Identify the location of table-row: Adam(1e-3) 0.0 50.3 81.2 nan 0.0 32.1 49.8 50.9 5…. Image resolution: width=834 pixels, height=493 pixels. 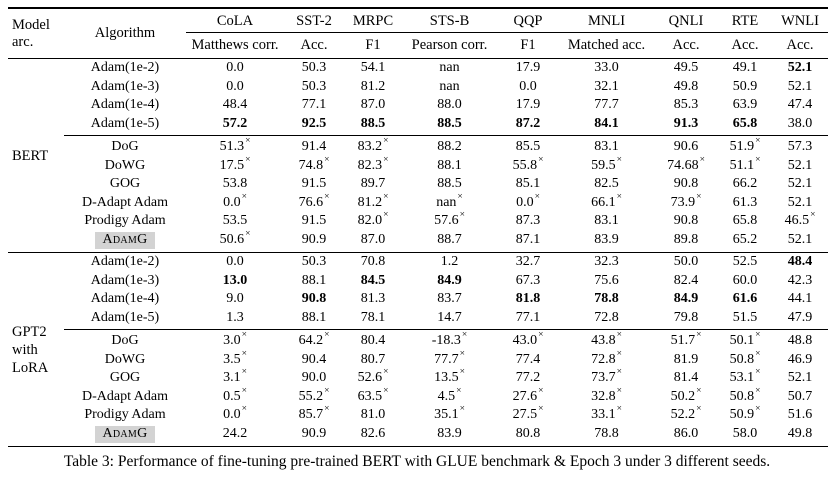
(418, 87).